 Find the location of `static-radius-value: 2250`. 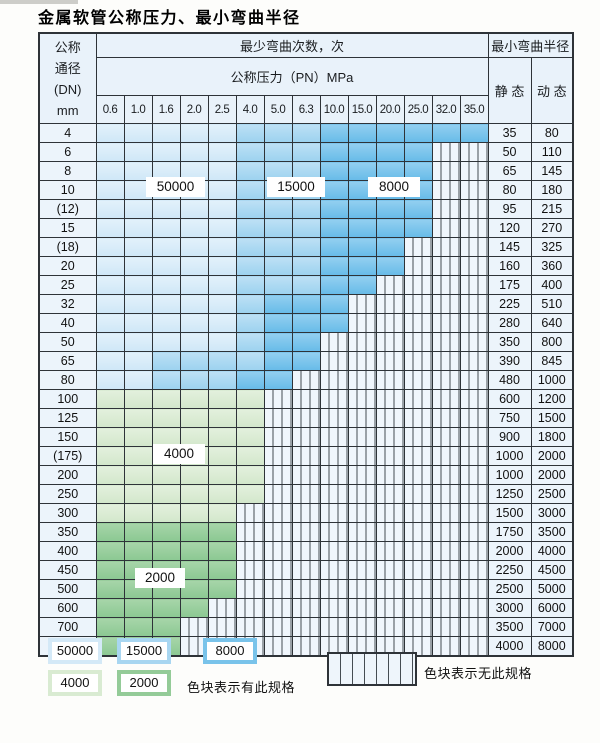

static-radius-value: 2250 is located at coordinates (509, 570).